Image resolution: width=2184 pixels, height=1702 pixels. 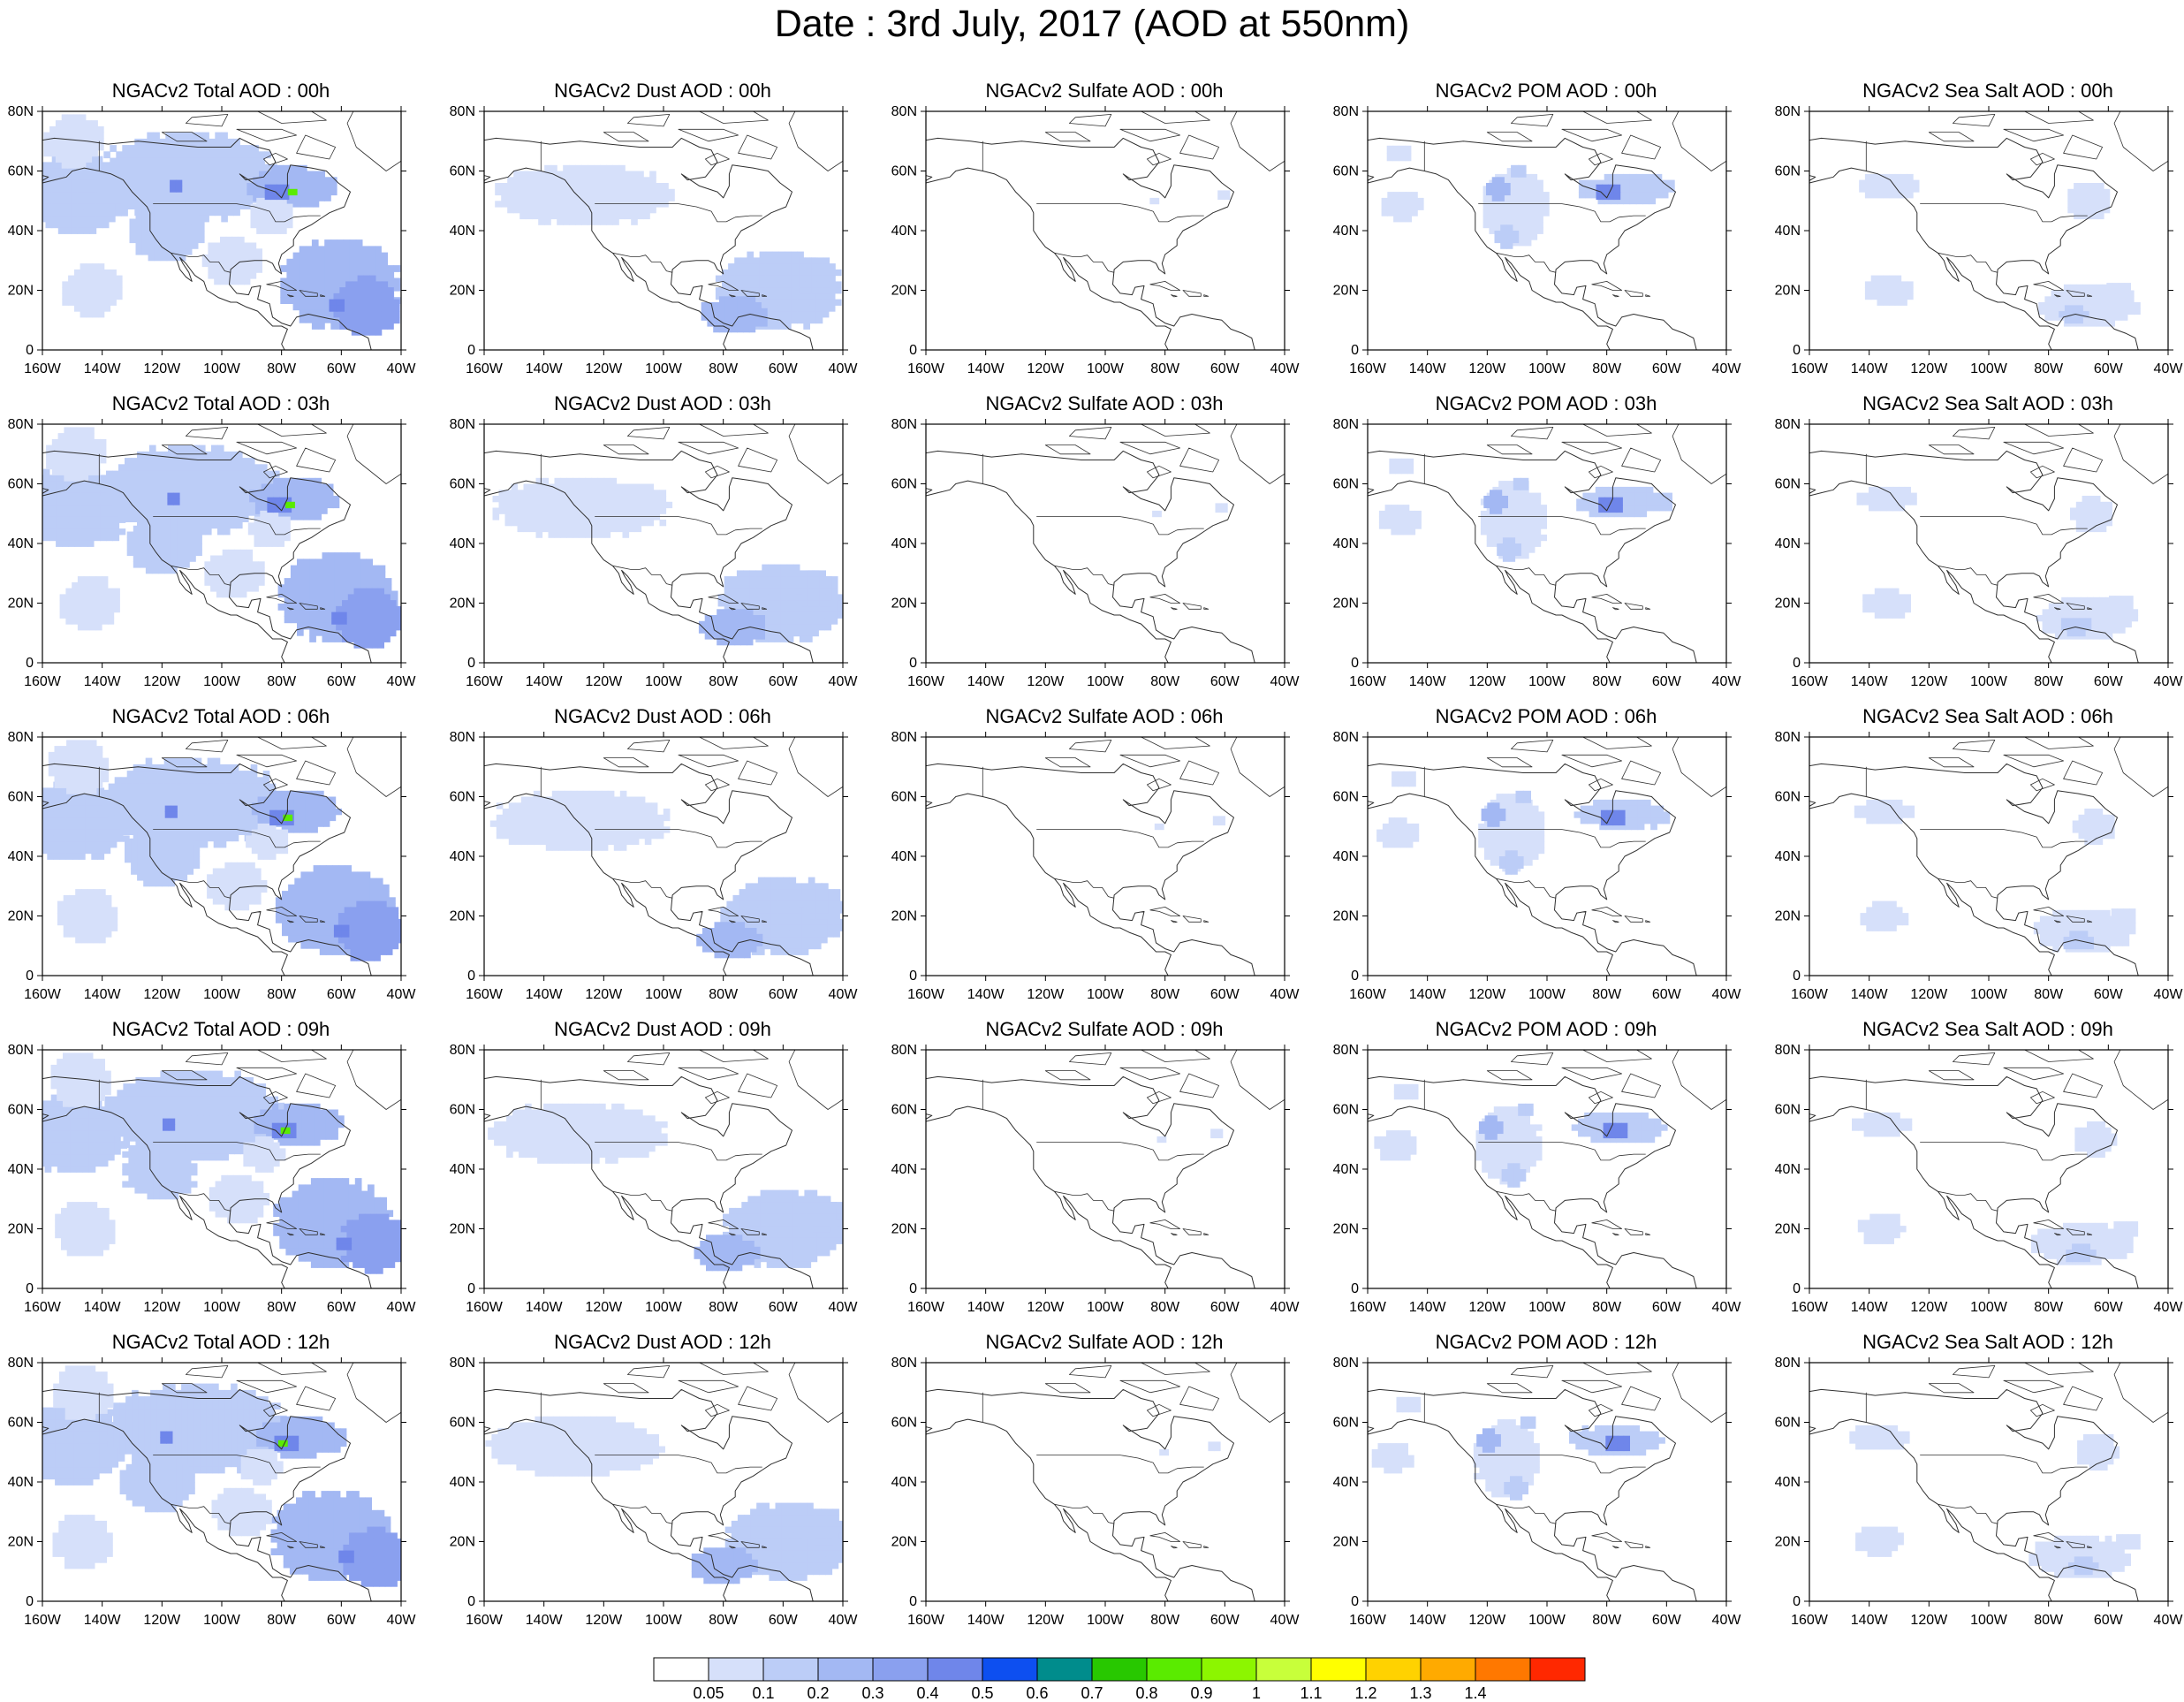 What do you see at coordinates (664, 681) in the screenshot?
I see `lon-tick-label: 100W` at bounding box center [664, 681].